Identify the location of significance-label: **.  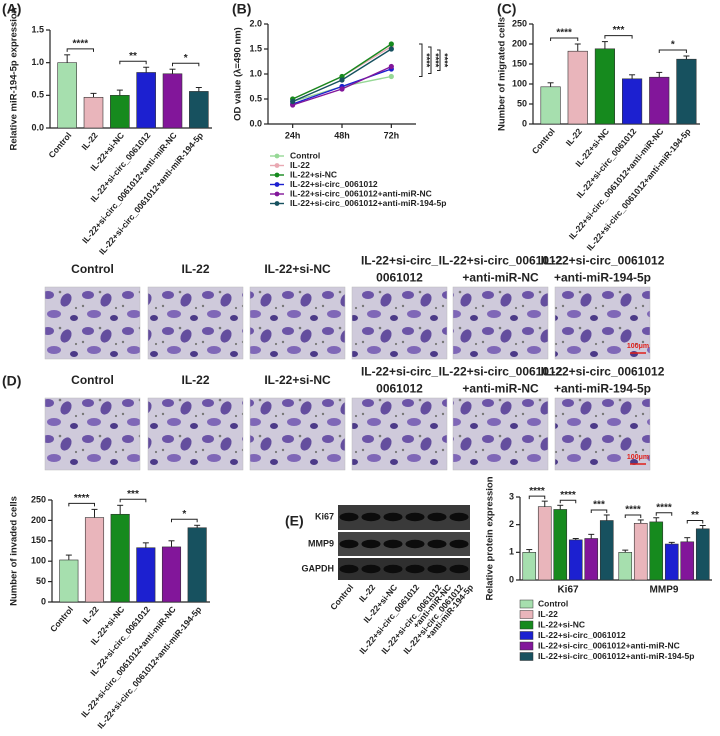
(695, 515).